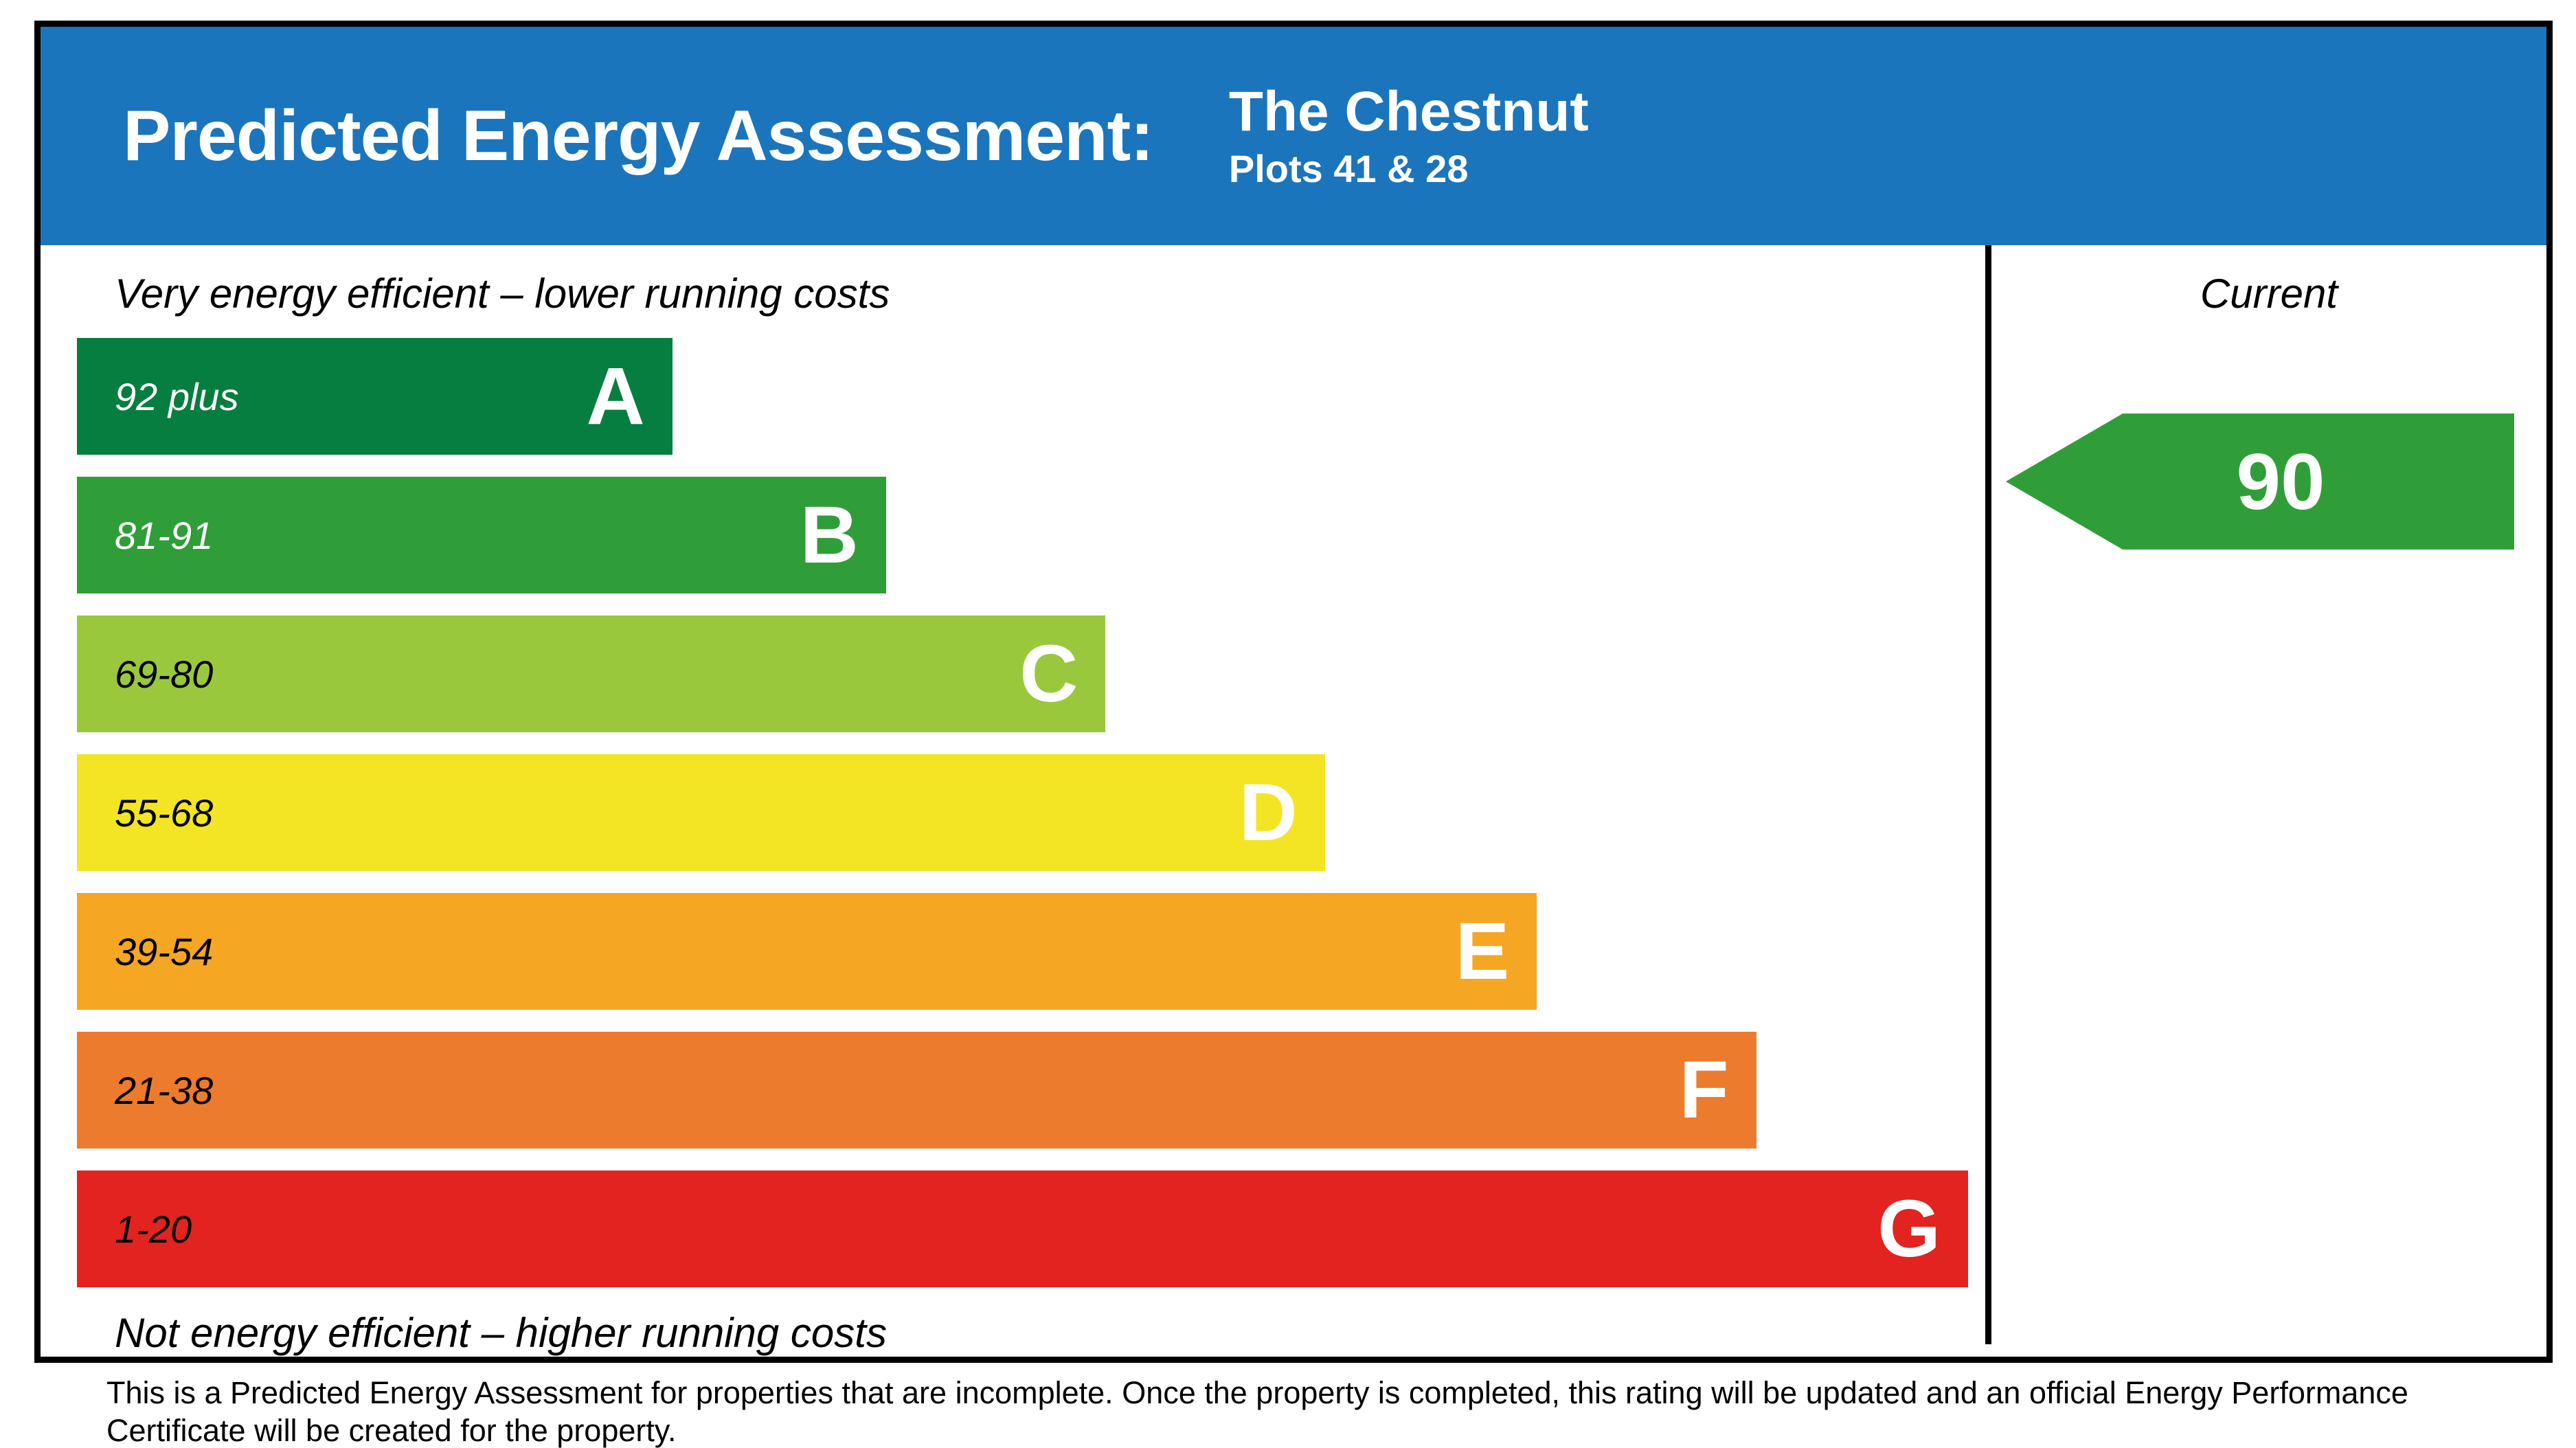 Image resolution: width=2576 pixels, height=1448 pixels. What do you see at coordinates (375, 396) in the screenshot?
I see `epc-band-bar-a: 92 plus A` at bounding box center [375, 396].